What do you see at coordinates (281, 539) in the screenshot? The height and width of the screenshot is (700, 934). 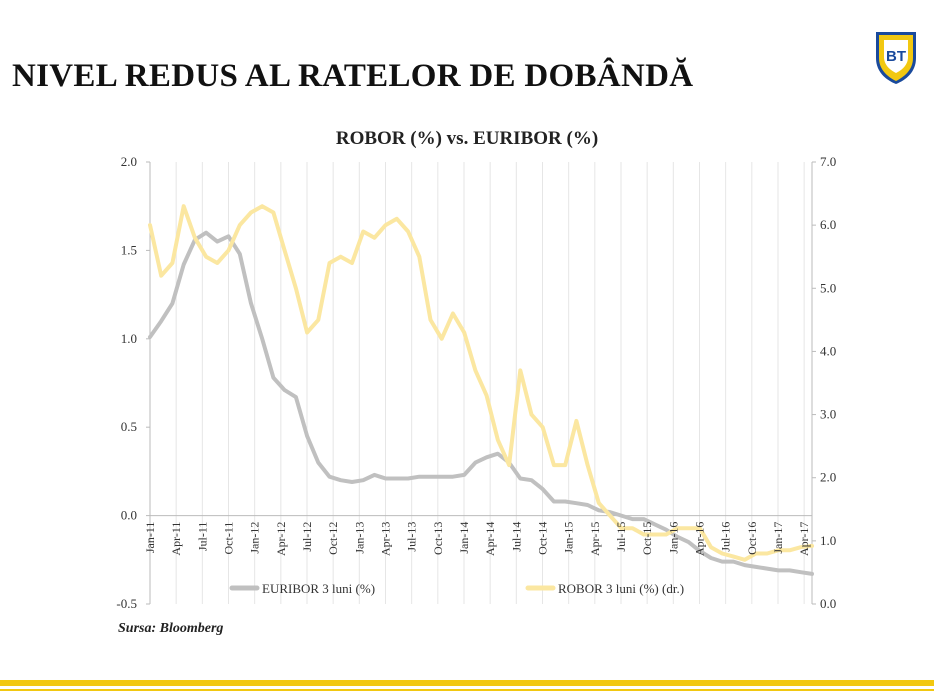 I see `x-tick-label: Apr-12` at bounding box center [281, 539].